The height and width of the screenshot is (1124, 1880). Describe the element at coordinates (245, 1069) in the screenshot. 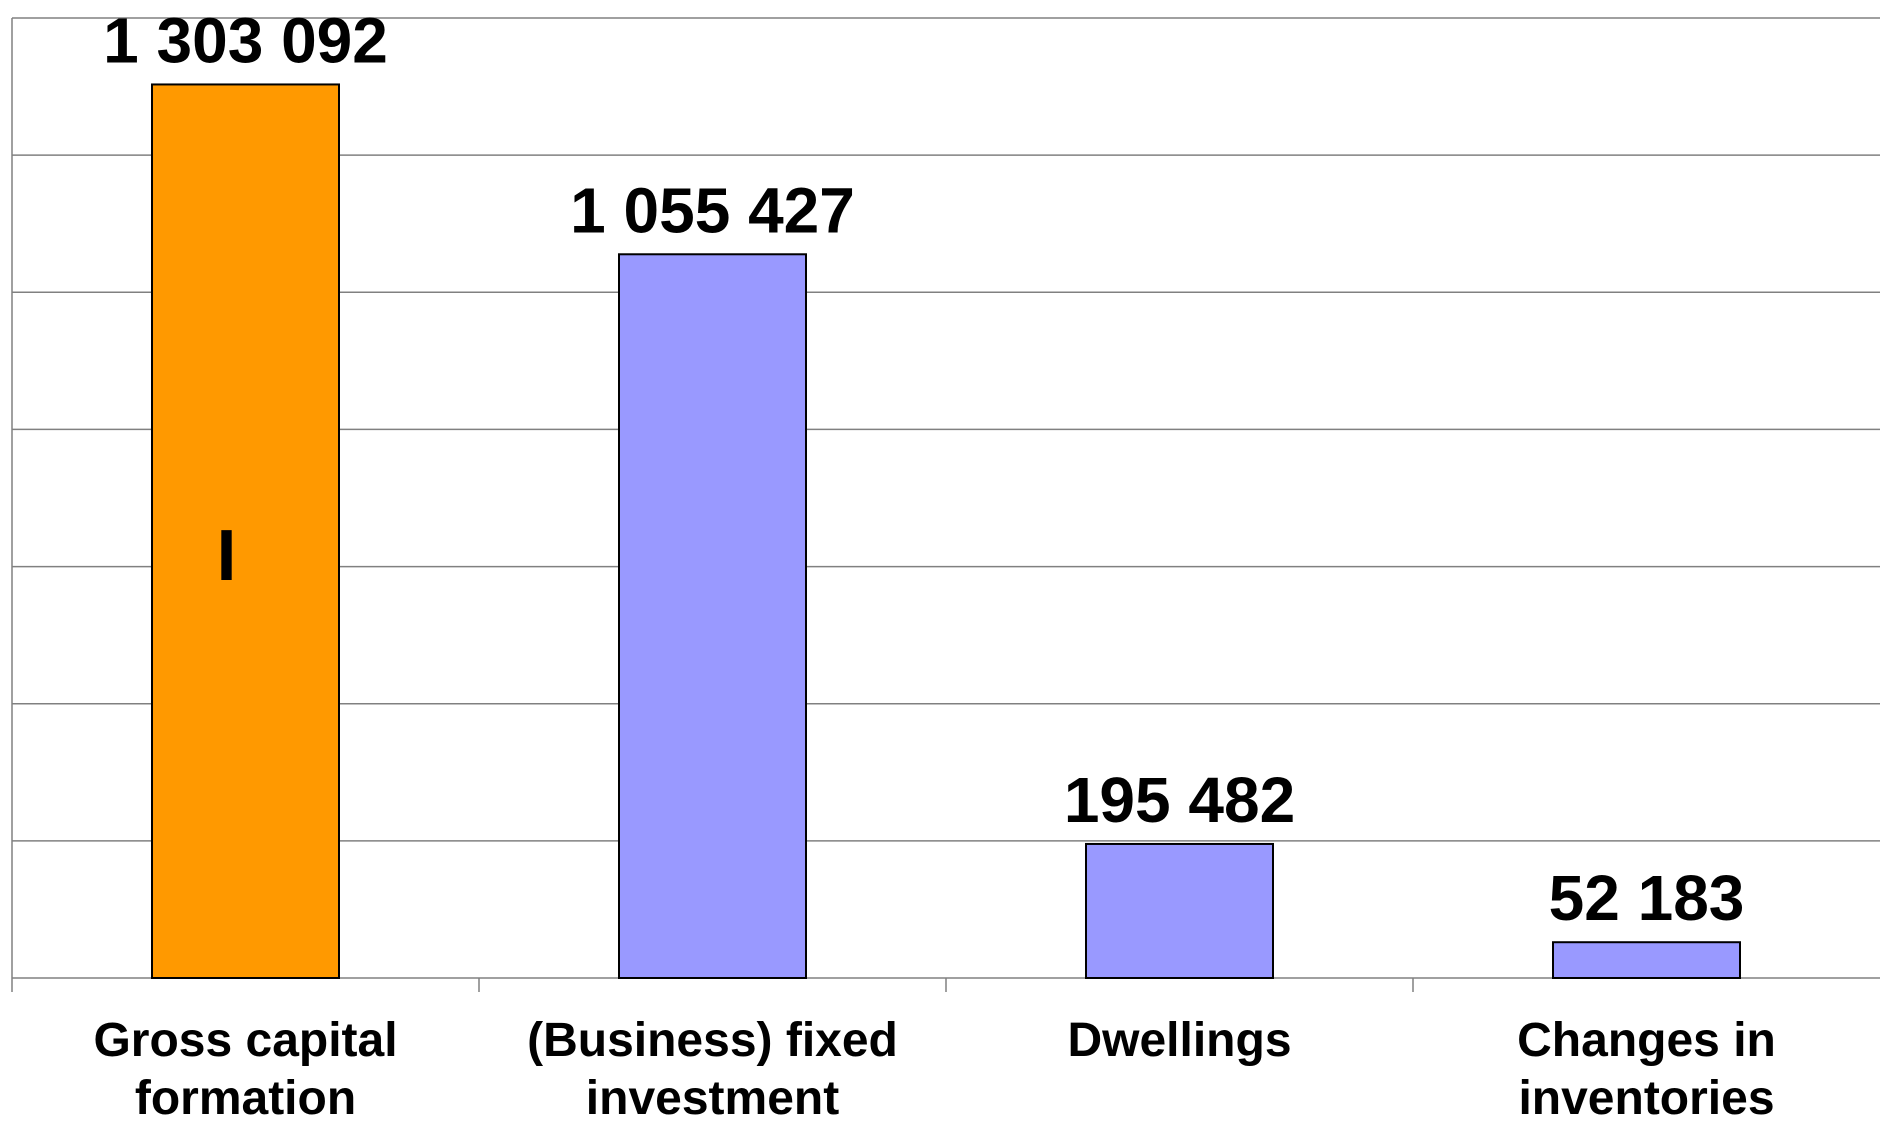

I see `x-tick-label: Gross capital formation` at that location.